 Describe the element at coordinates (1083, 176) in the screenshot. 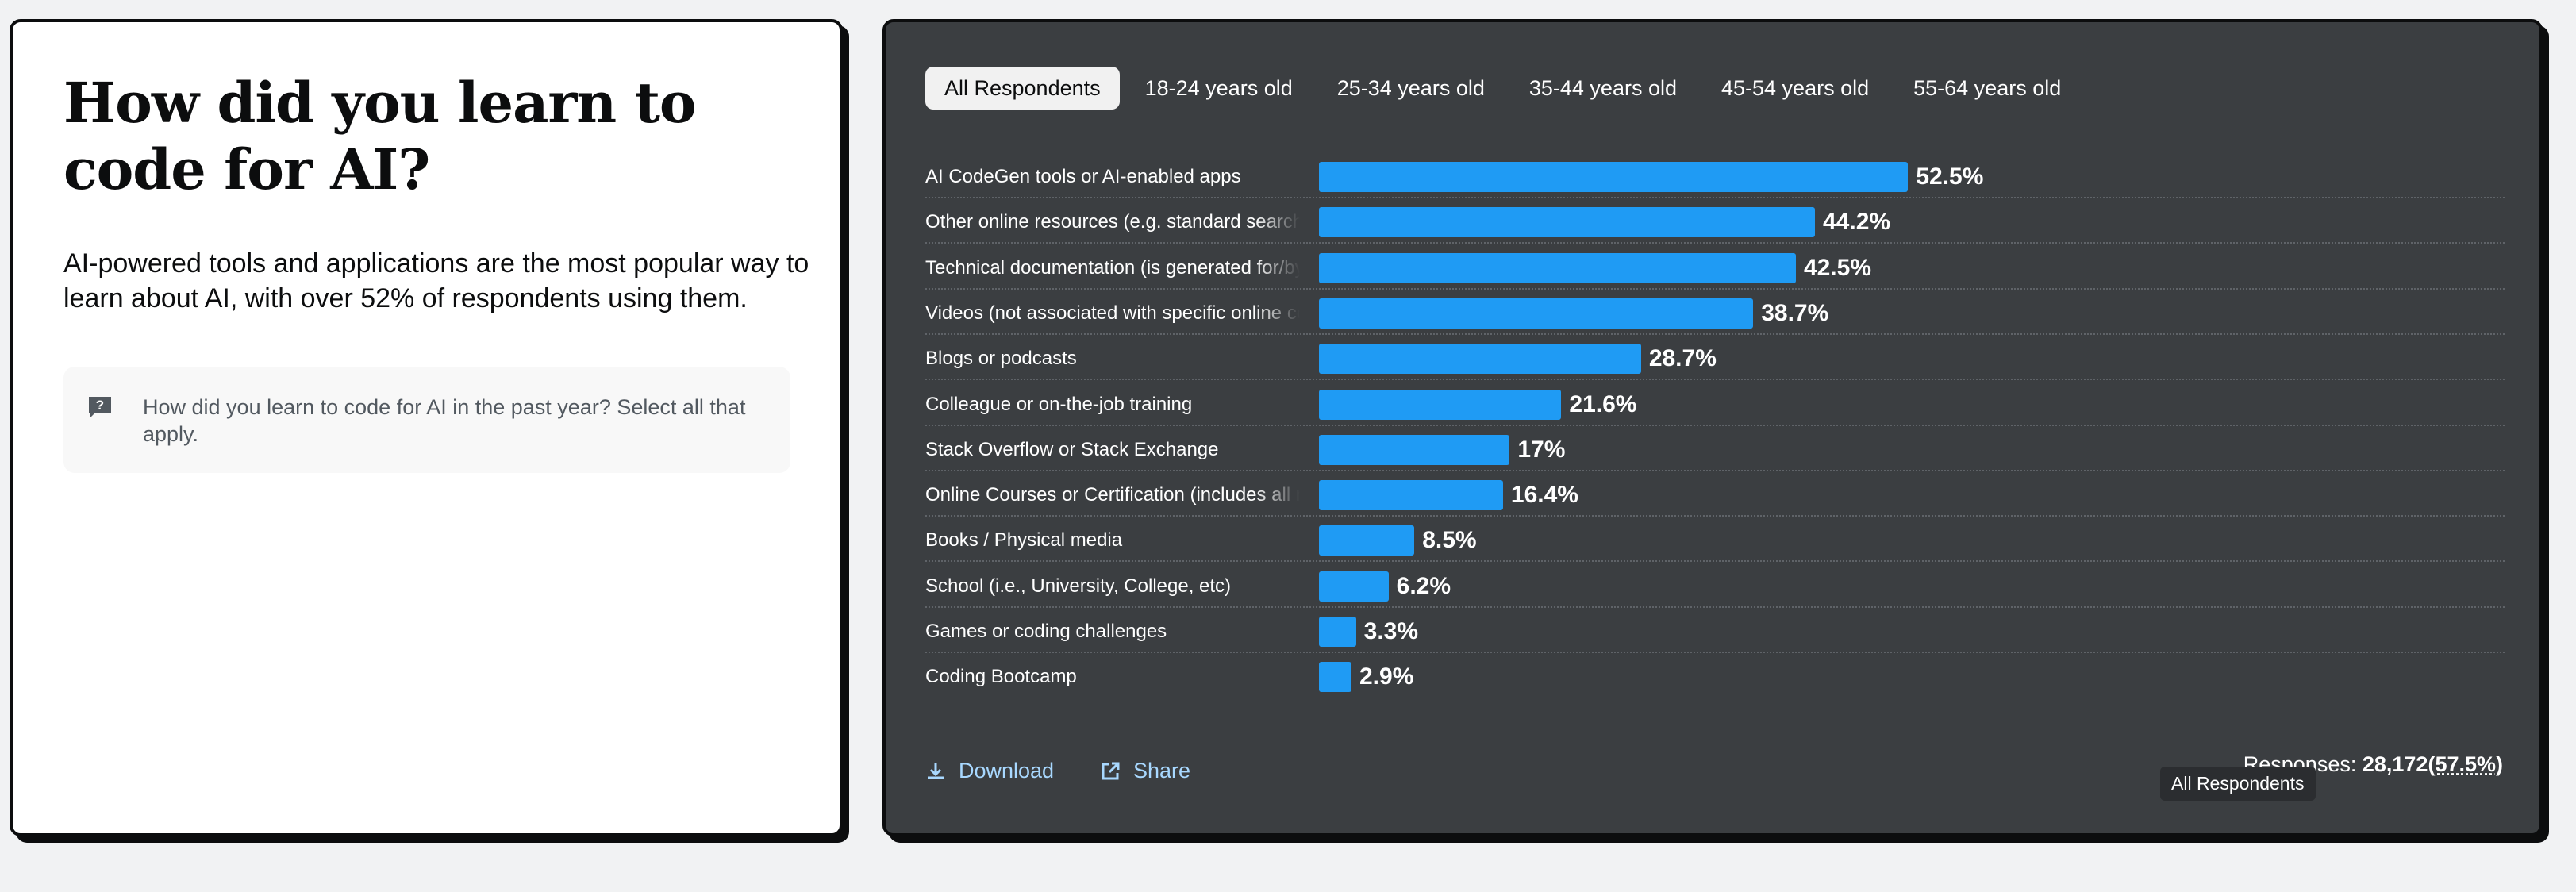

I see `category-label: AI CodeGen tools or AI-enabled apps` at that location.